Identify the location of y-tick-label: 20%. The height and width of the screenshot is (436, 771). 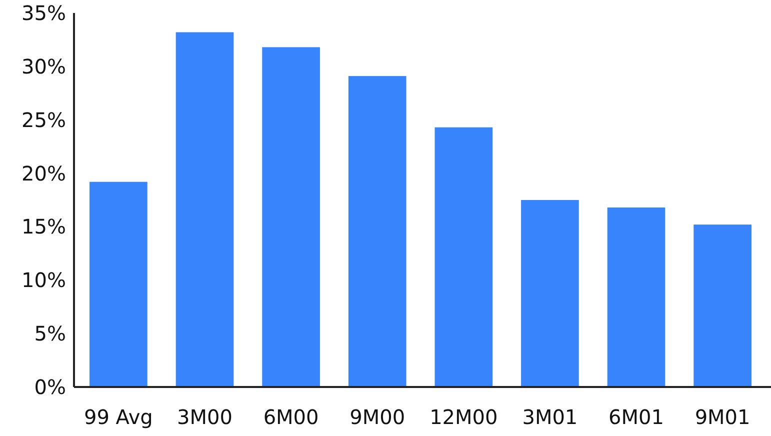
(44, 173).